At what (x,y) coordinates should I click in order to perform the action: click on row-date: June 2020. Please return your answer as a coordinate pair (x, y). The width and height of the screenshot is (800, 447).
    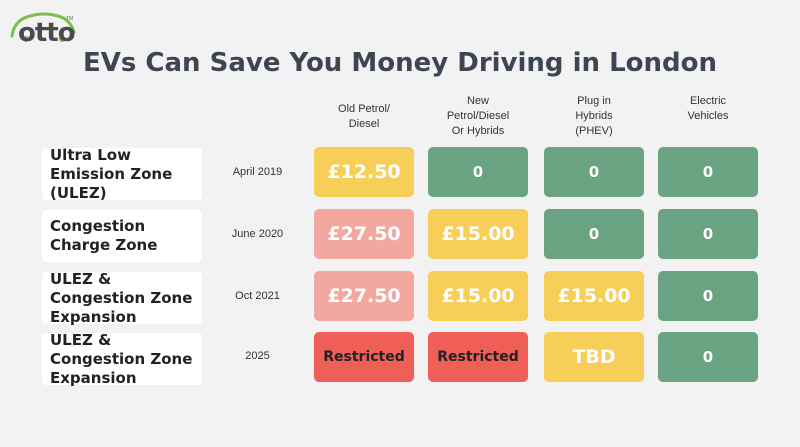
    Looking at the image, I should click on (257, 234).